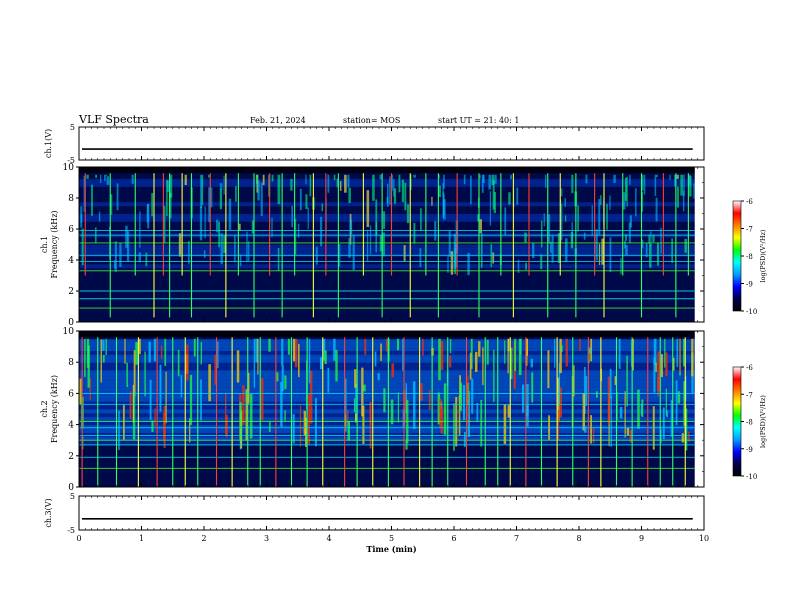 The image size is (792, 612). Describe the element at coordinates (749, 423) in the screenshot. I see `colorbar-tick-label: -8` at that location.